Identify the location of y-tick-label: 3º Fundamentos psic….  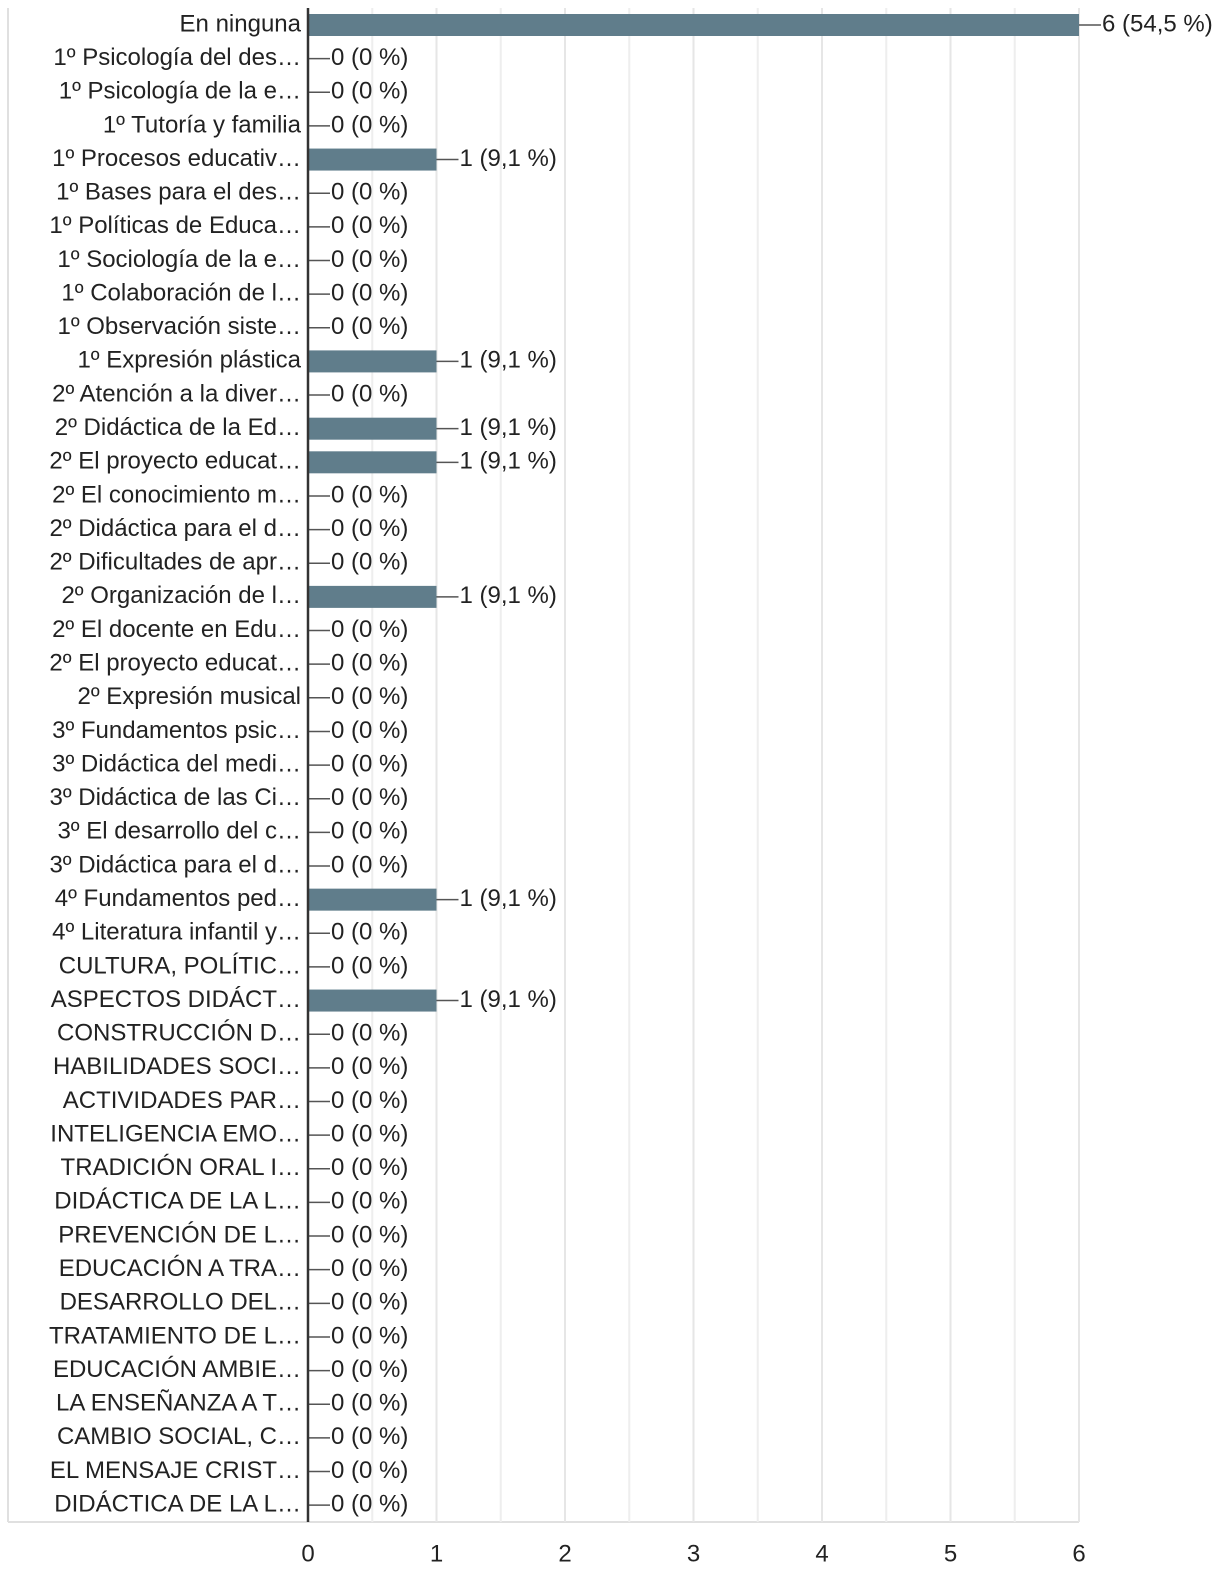
(176, 730).